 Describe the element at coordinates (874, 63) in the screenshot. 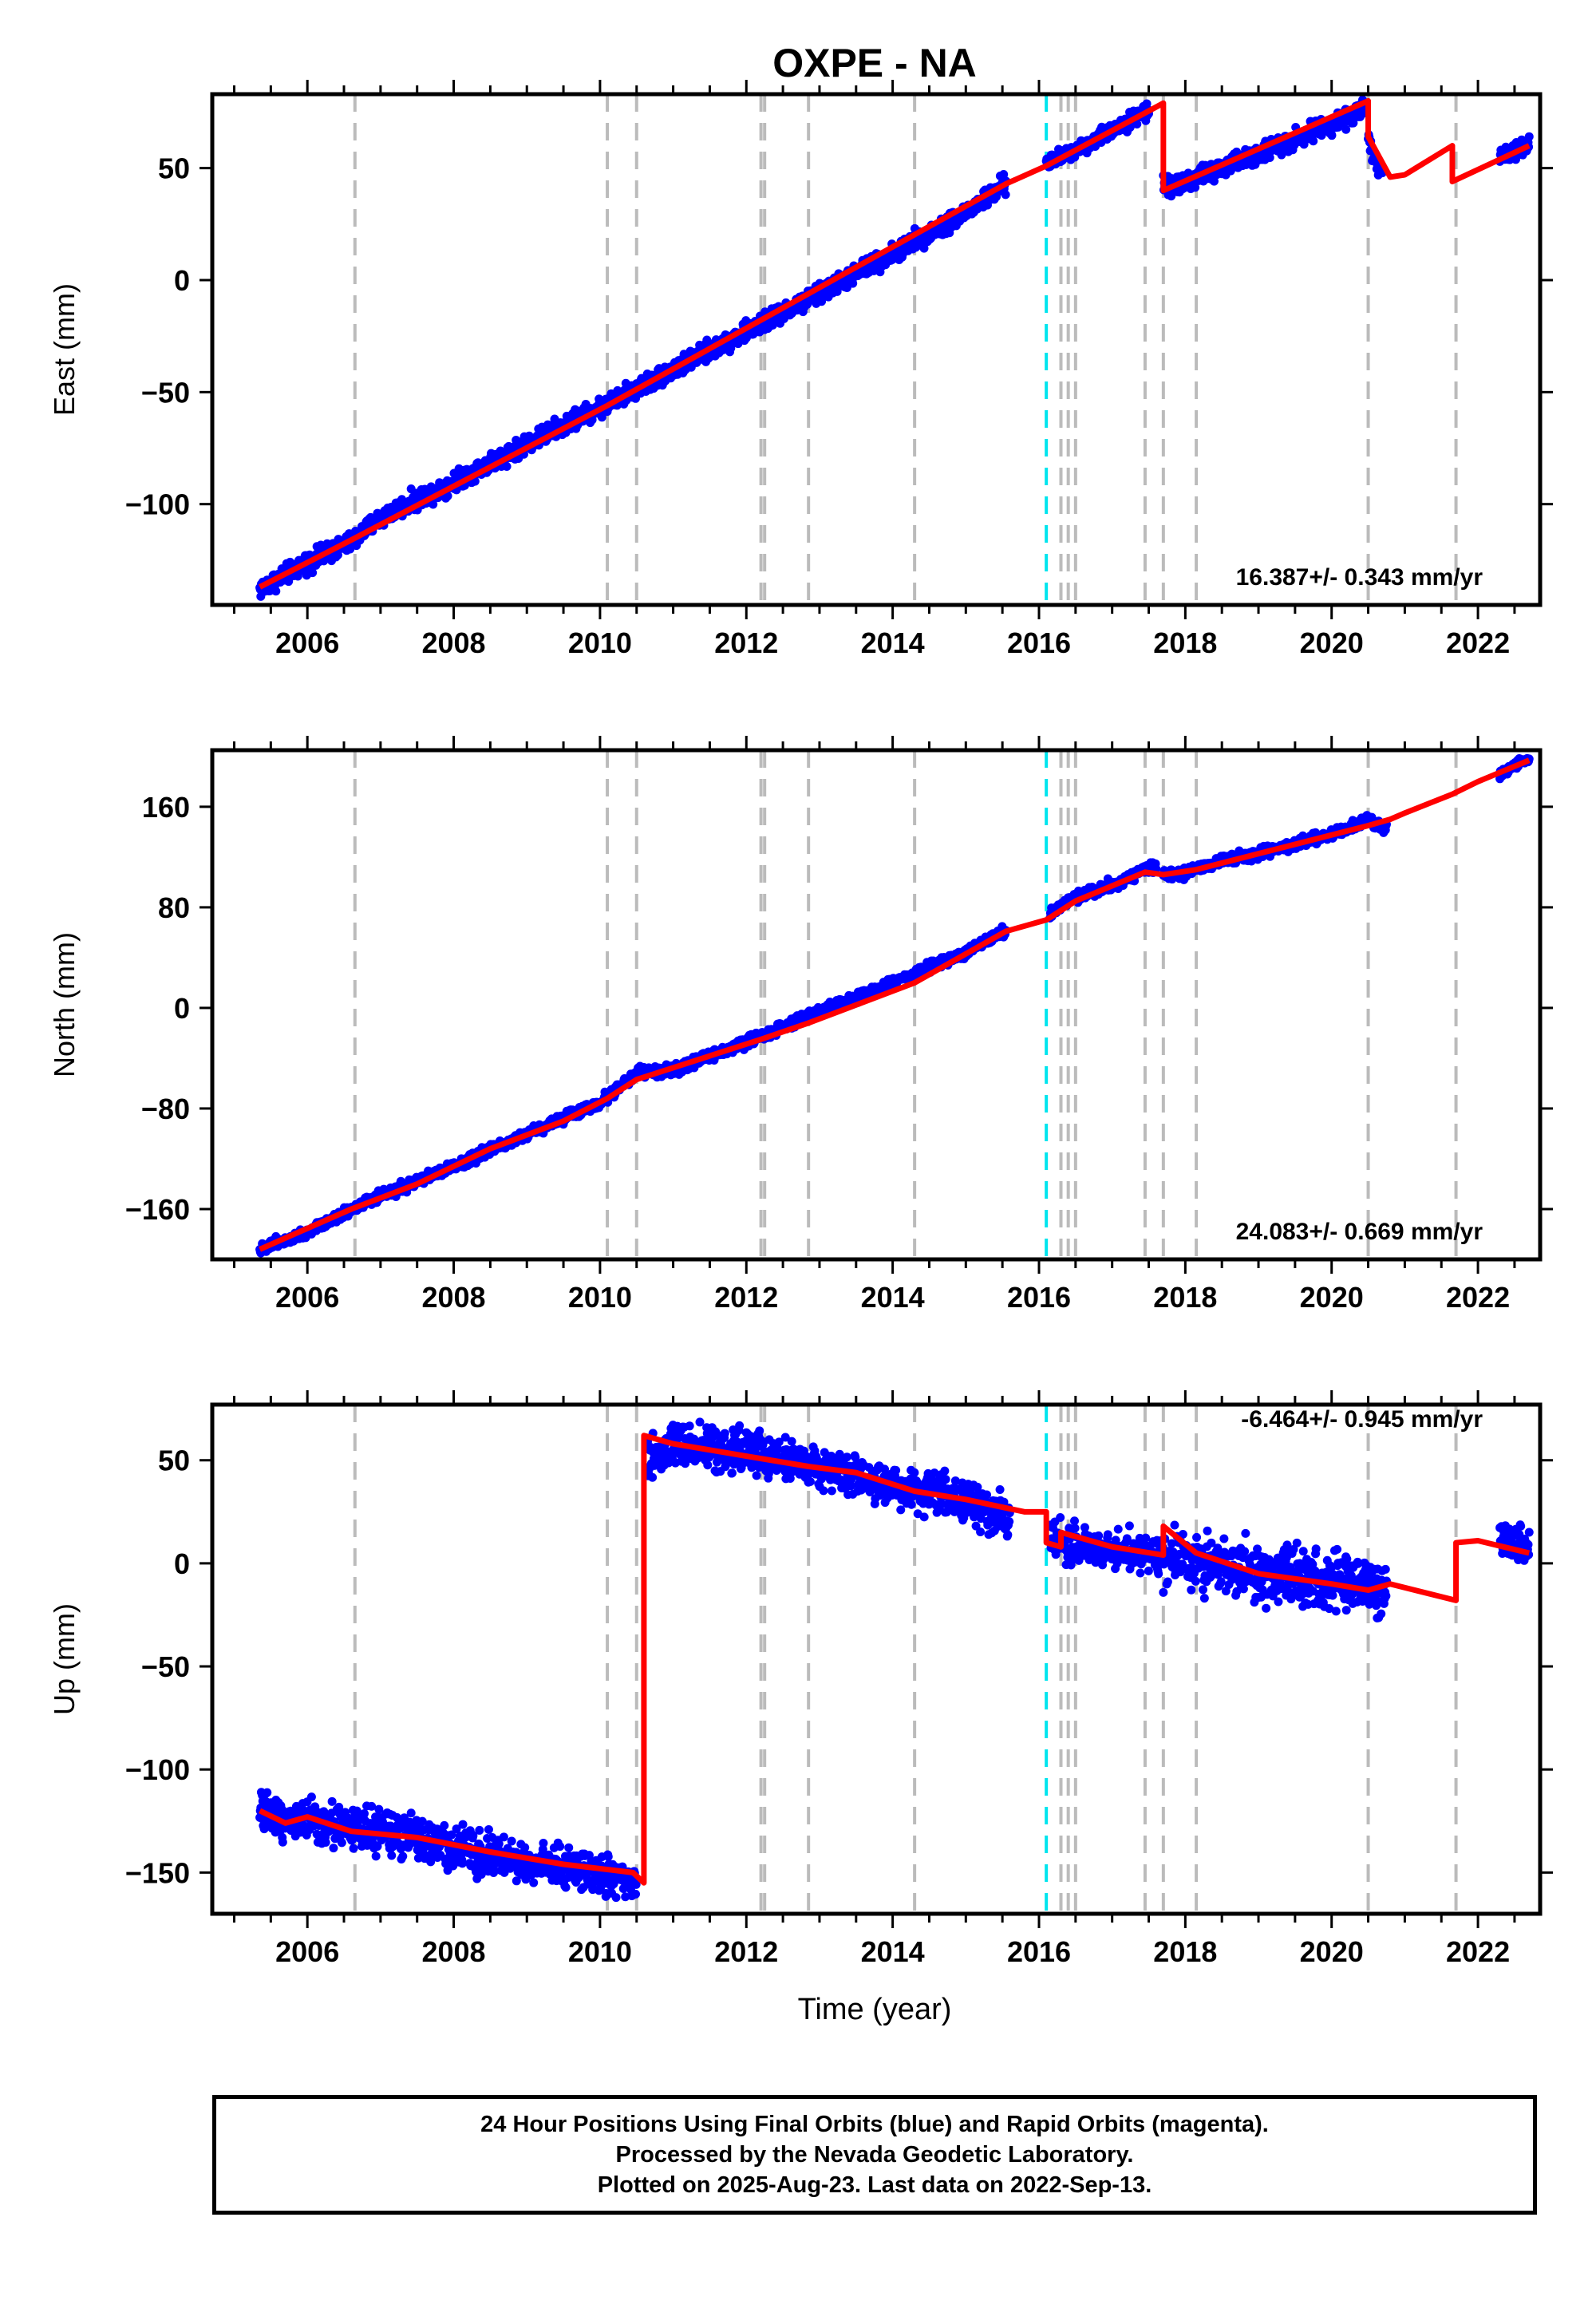

I see `figure-title: OXPE - NA` at that location.